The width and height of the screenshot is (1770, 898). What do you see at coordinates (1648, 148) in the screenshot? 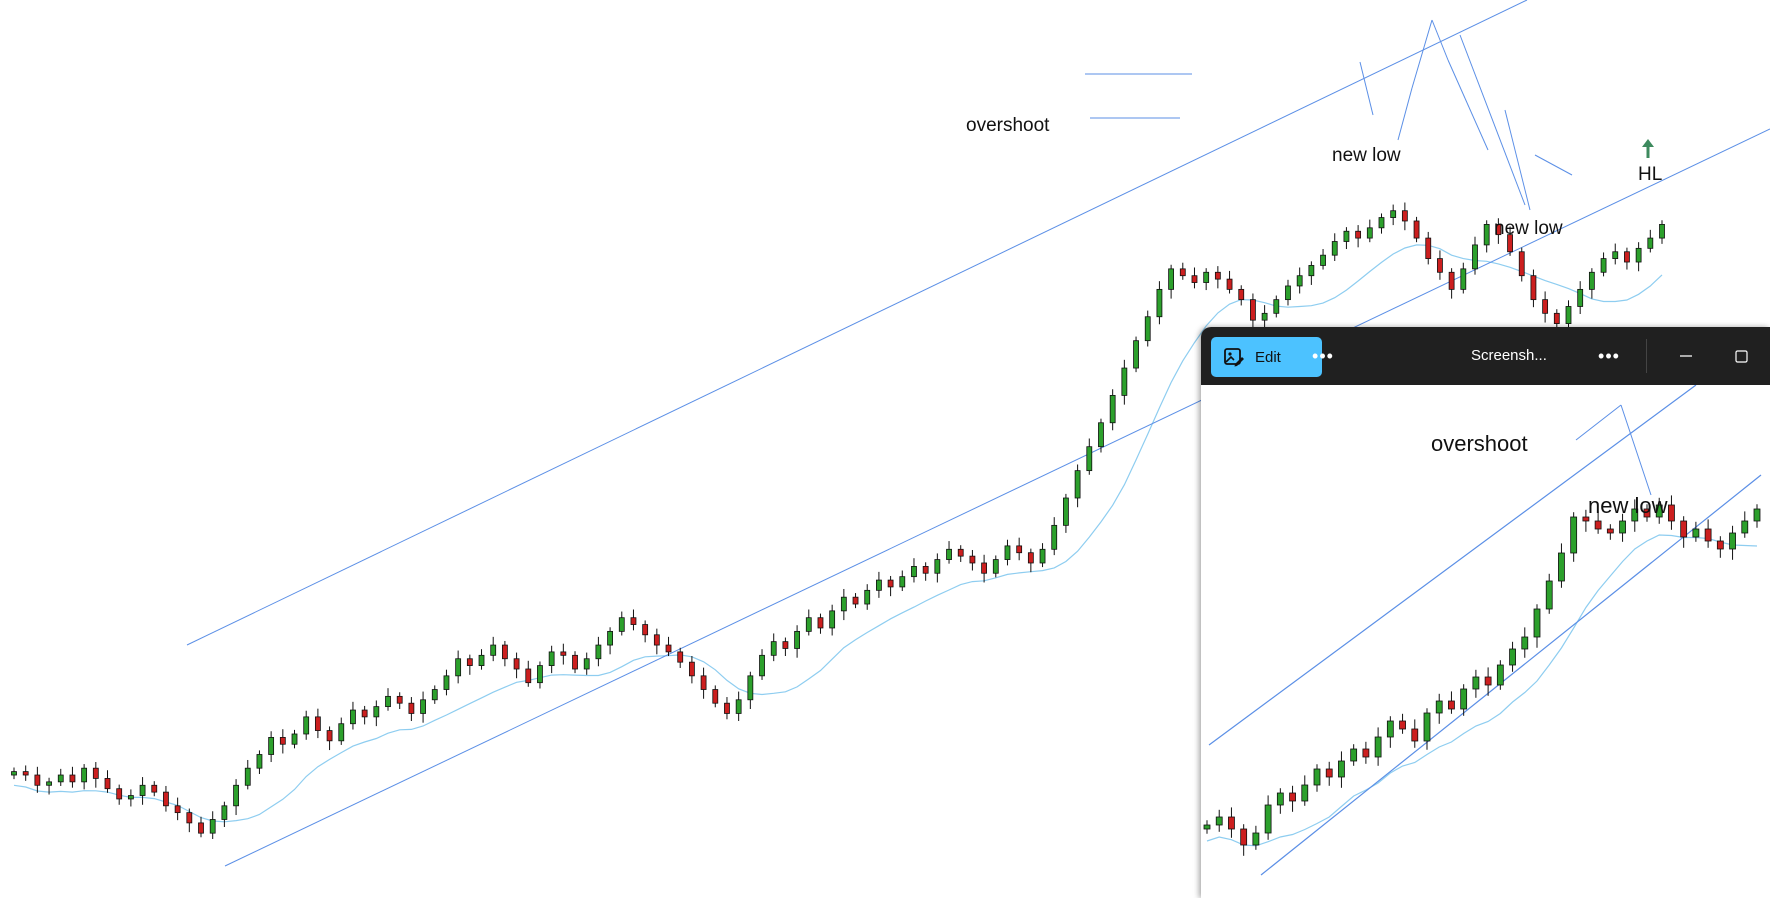
I see `hl-arrow-icon` at bounding box center [1648, 148].